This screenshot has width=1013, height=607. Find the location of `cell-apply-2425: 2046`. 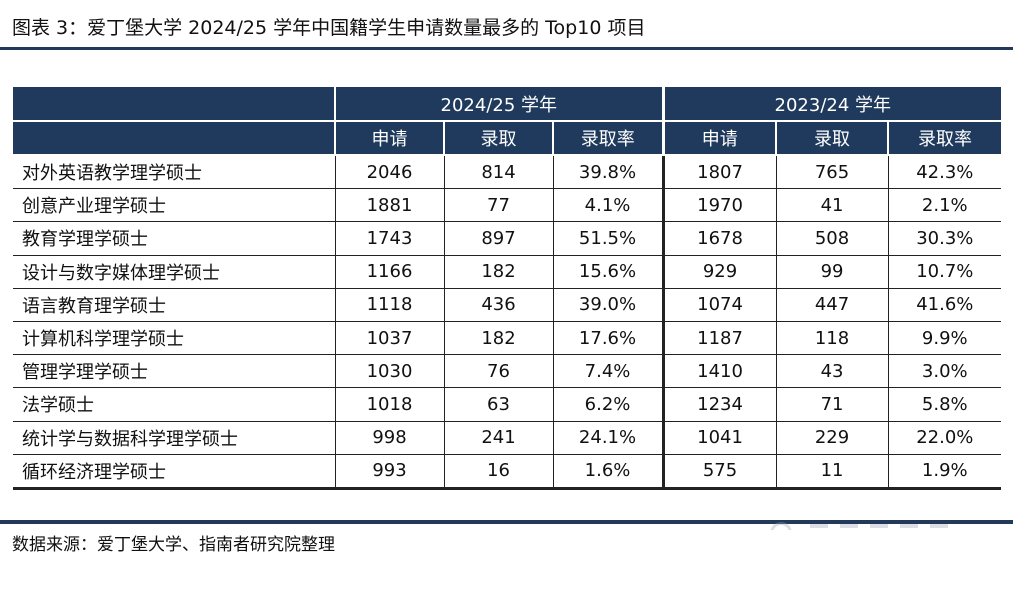

cell-apply-2425: 2046 is located at coordinates (389, 172).